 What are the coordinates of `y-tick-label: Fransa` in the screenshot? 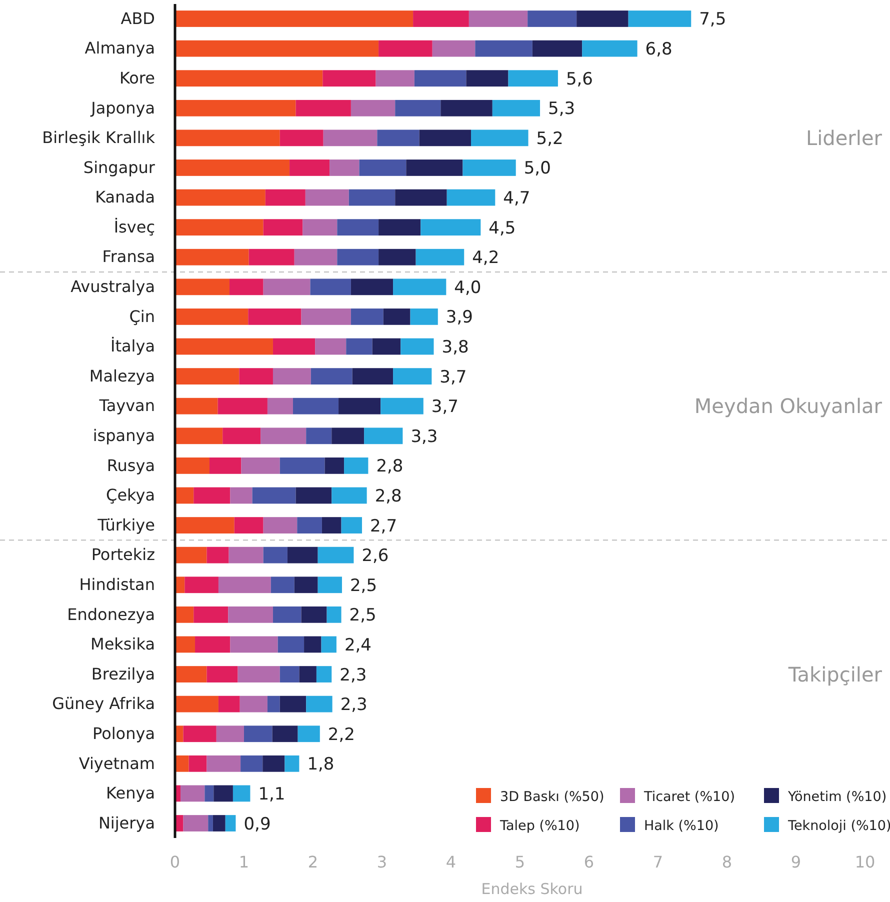 It's located at (128, 256).